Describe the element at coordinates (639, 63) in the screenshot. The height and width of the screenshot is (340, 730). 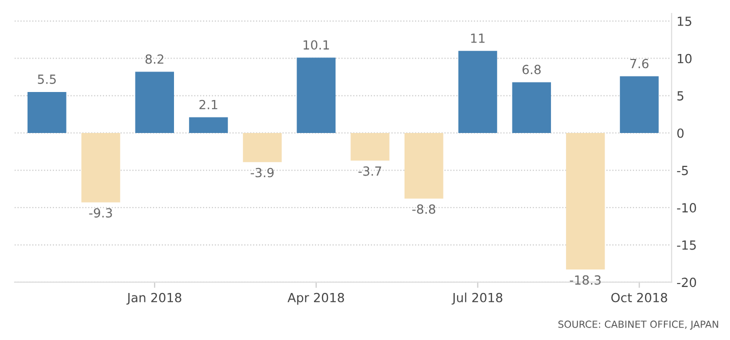
I see `data-label: 7.6` at that location.